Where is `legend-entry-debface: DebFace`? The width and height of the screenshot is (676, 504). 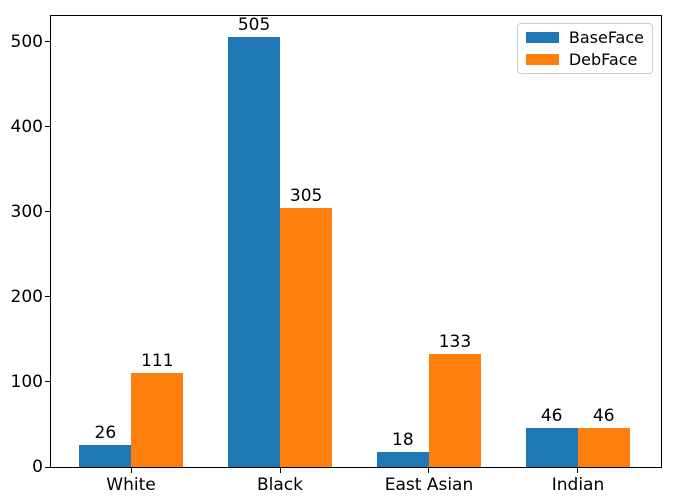 legend-entry-debface: DebFace is located at coordinates (584, 59).